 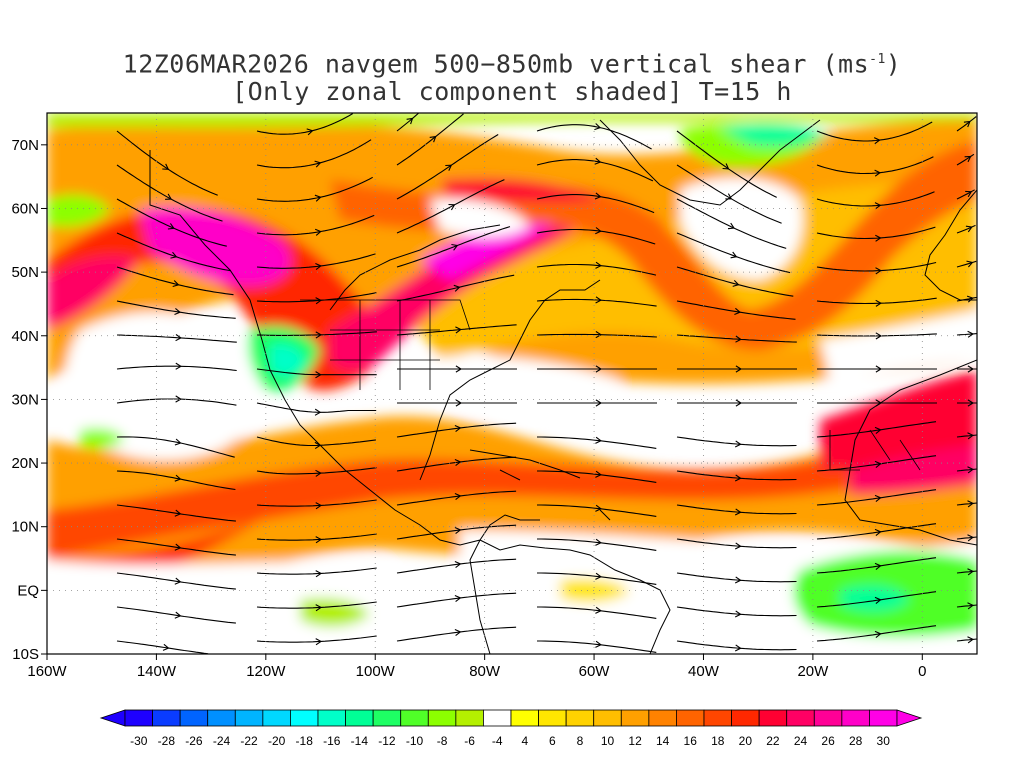 What do you see at coordinates (512, 92) in the screenshot?
I see `title-line-2: [Only zonal component shaded] T=15 h` at bounding box center [512, 92].